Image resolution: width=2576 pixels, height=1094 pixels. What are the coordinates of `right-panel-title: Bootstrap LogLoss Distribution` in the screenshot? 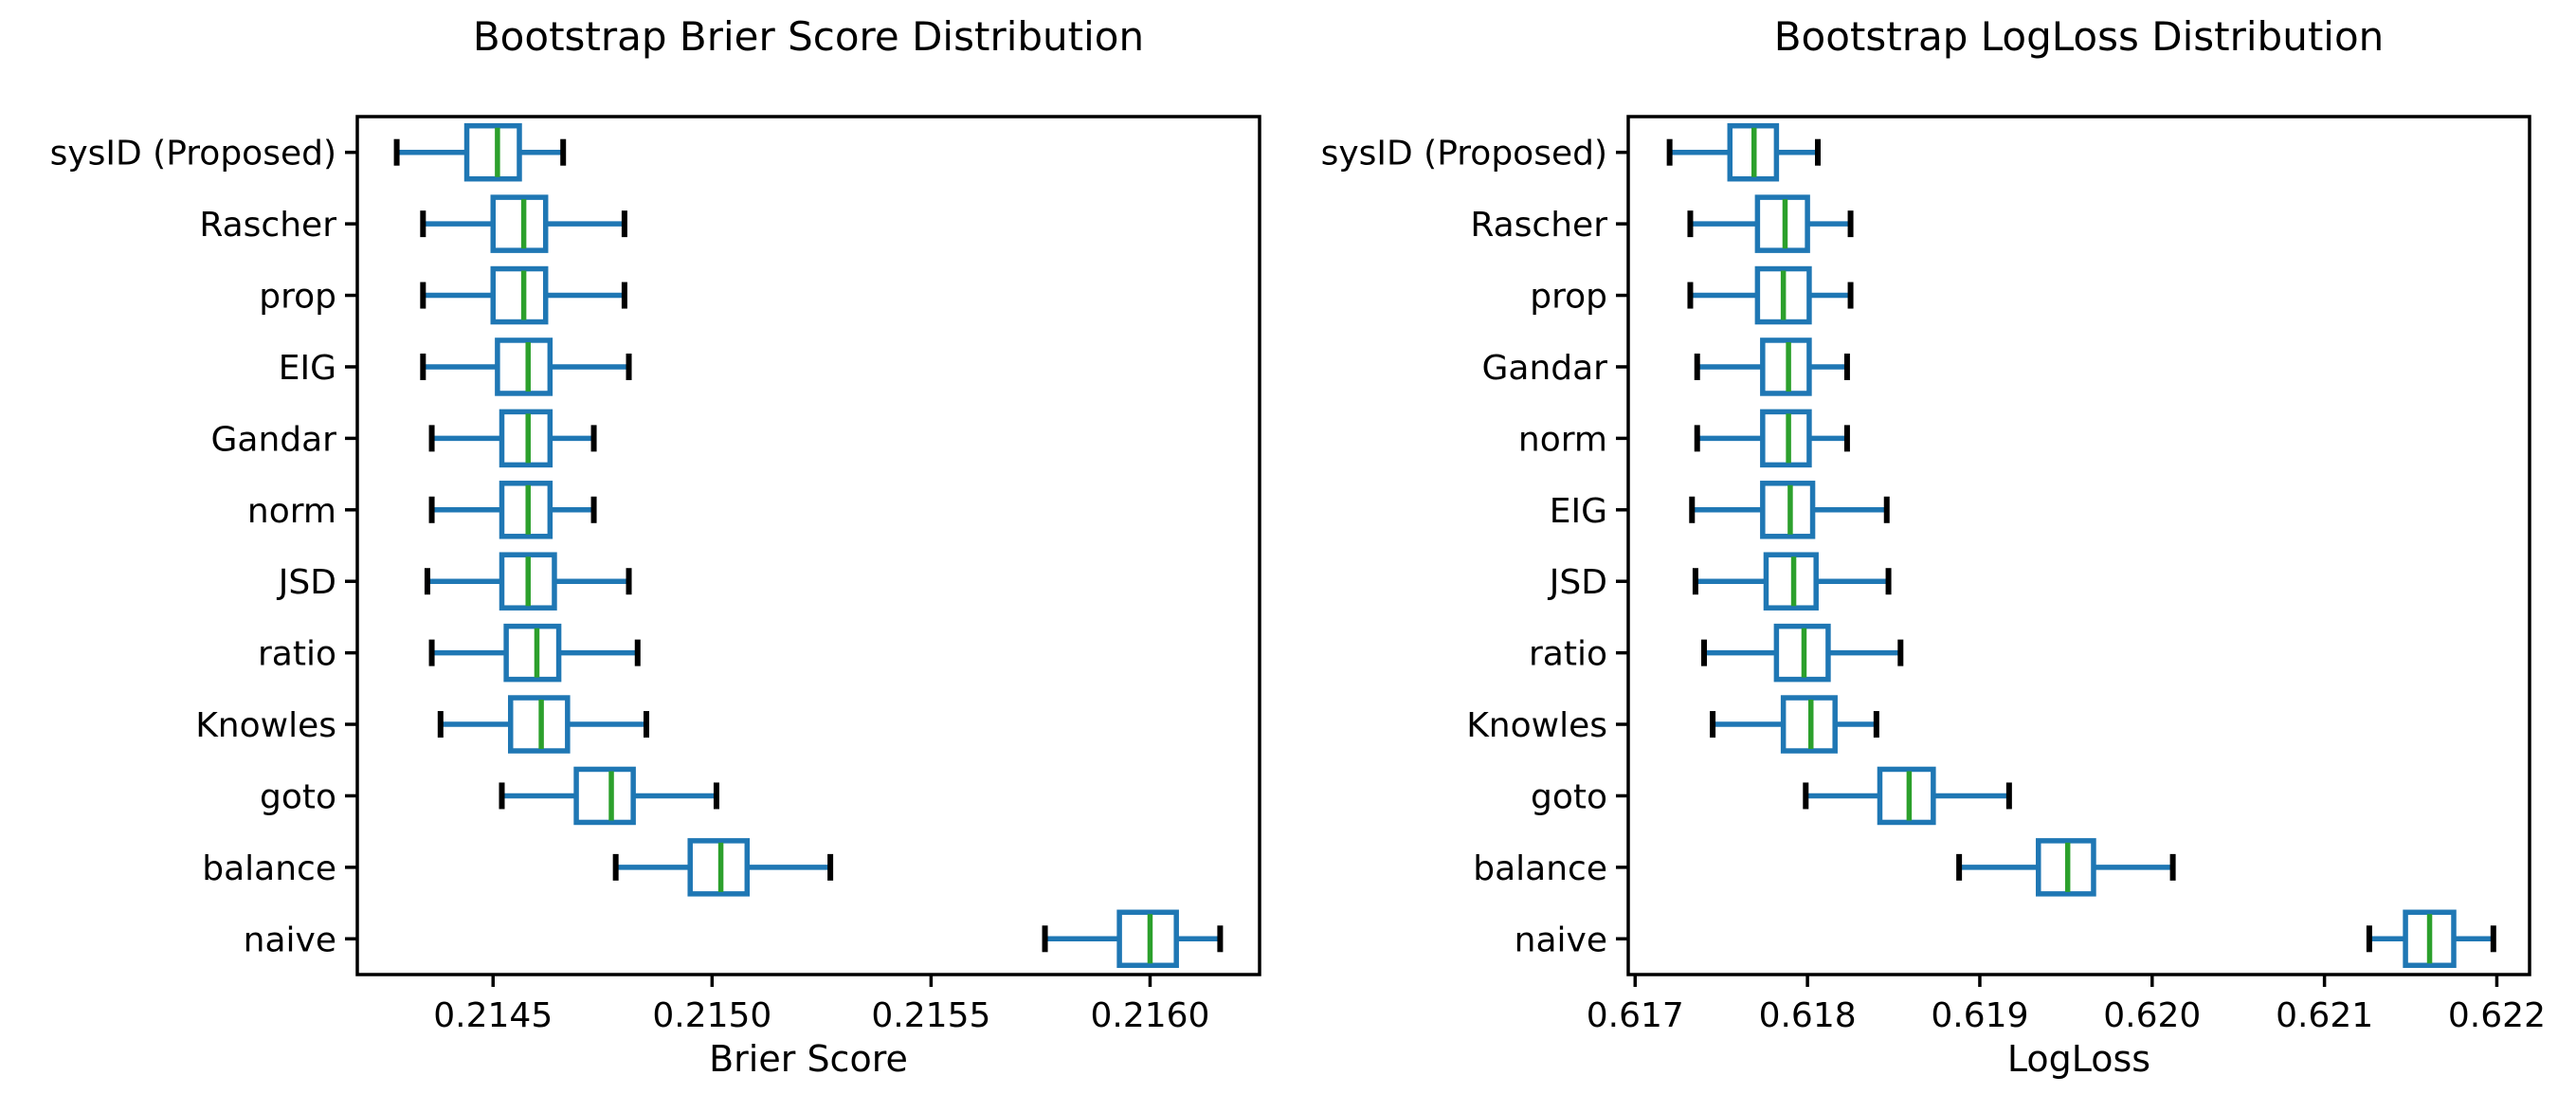 It's located at (2079, 36).